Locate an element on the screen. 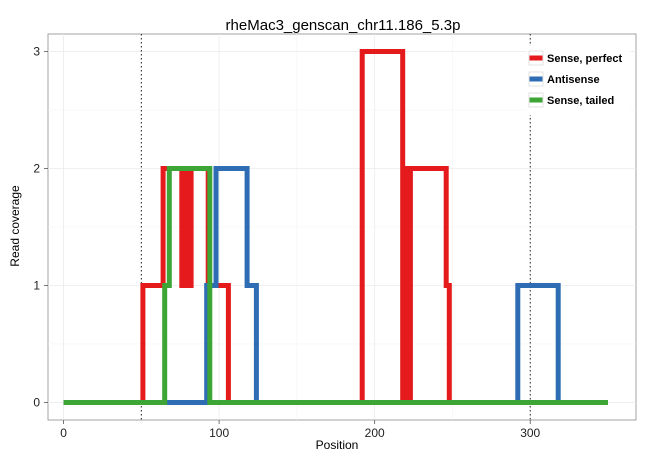 The image size is (650, 460). chart-title: rheMac3_genscan_chr11.186_5.3p is located at coordinates (343, 25).